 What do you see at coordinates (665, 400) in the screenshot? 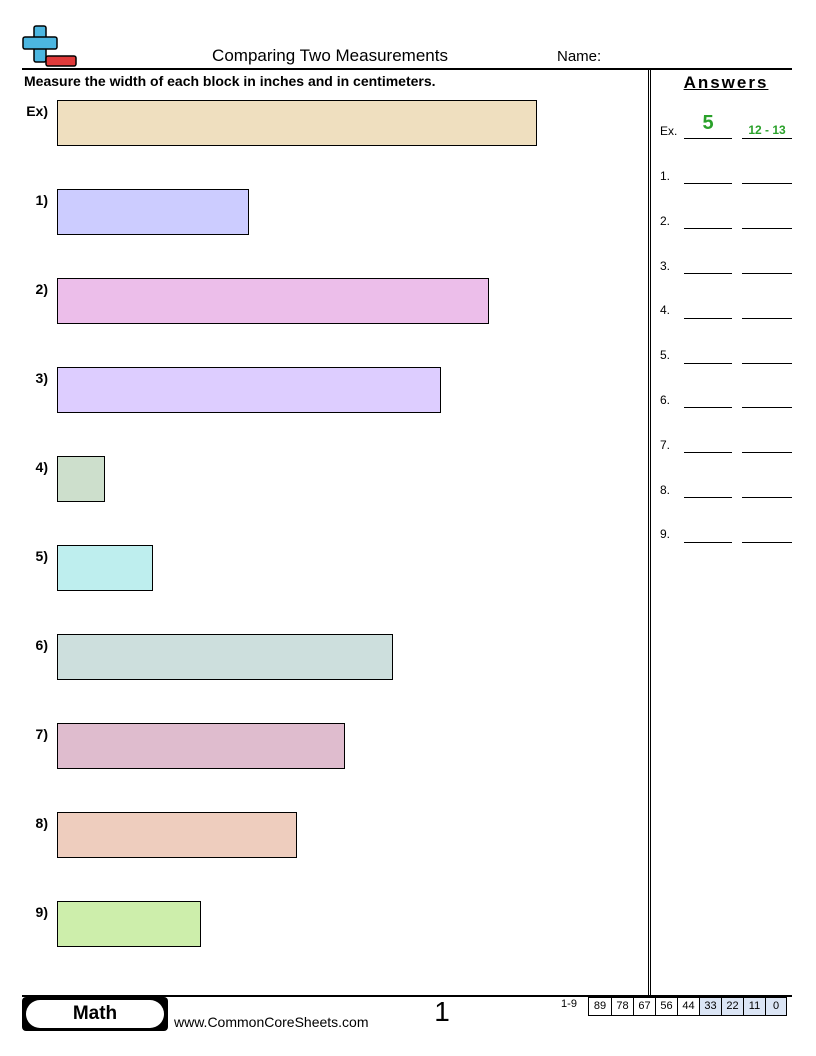
I see `answer-label: 6.` at bounding box center [665, 400].